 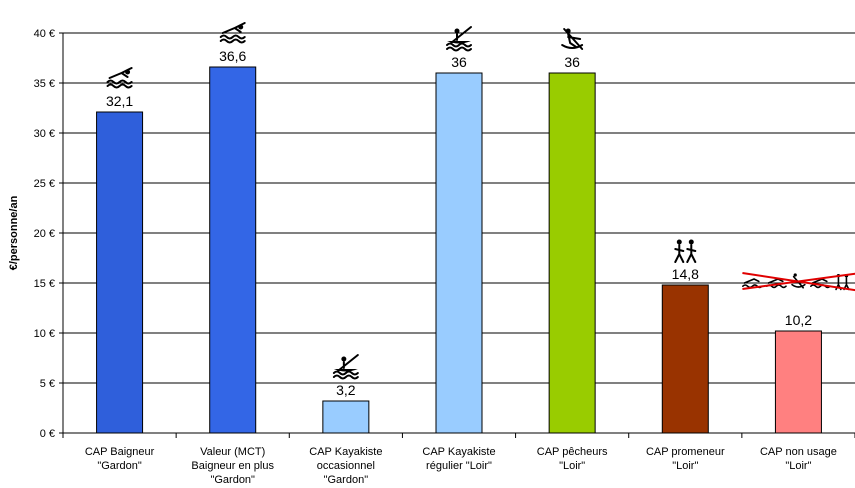 I want to click on value-label: 3,2, so click(x=346, y=390).